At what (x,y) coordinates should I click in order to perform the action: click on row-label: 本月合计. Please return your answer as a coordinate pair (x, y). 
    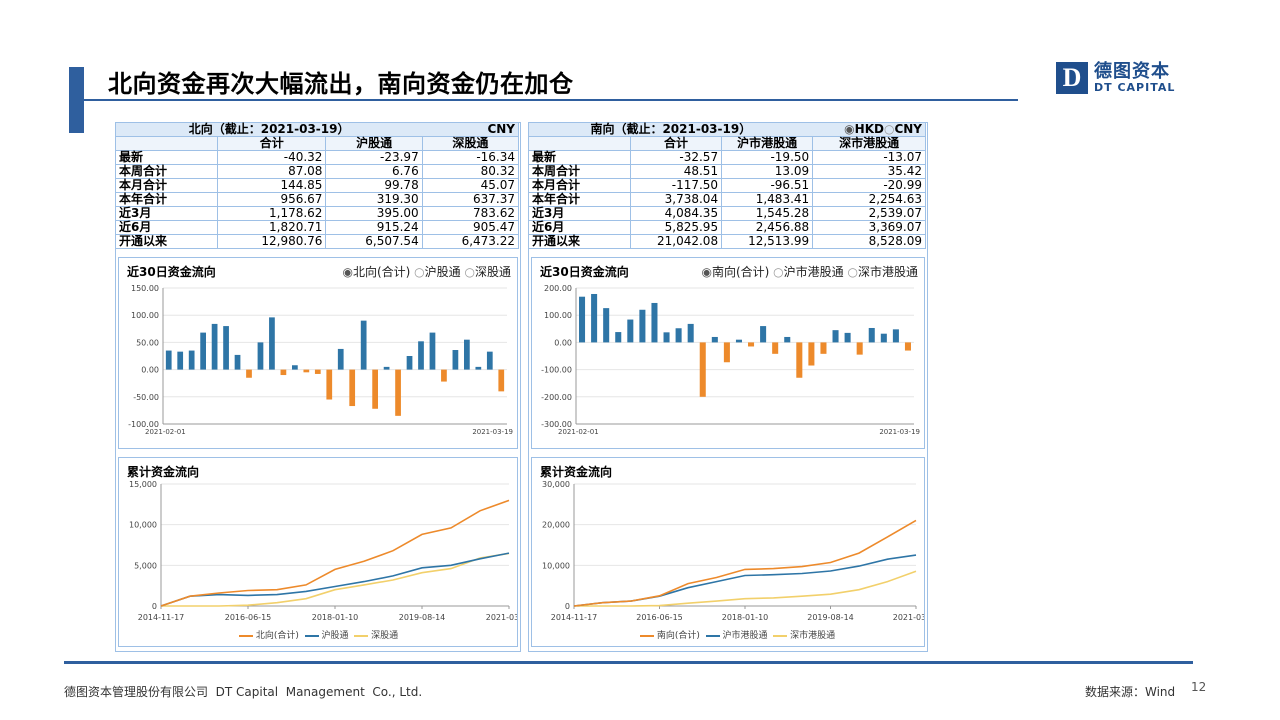
    Looking at the image, I should click on (166, 185).